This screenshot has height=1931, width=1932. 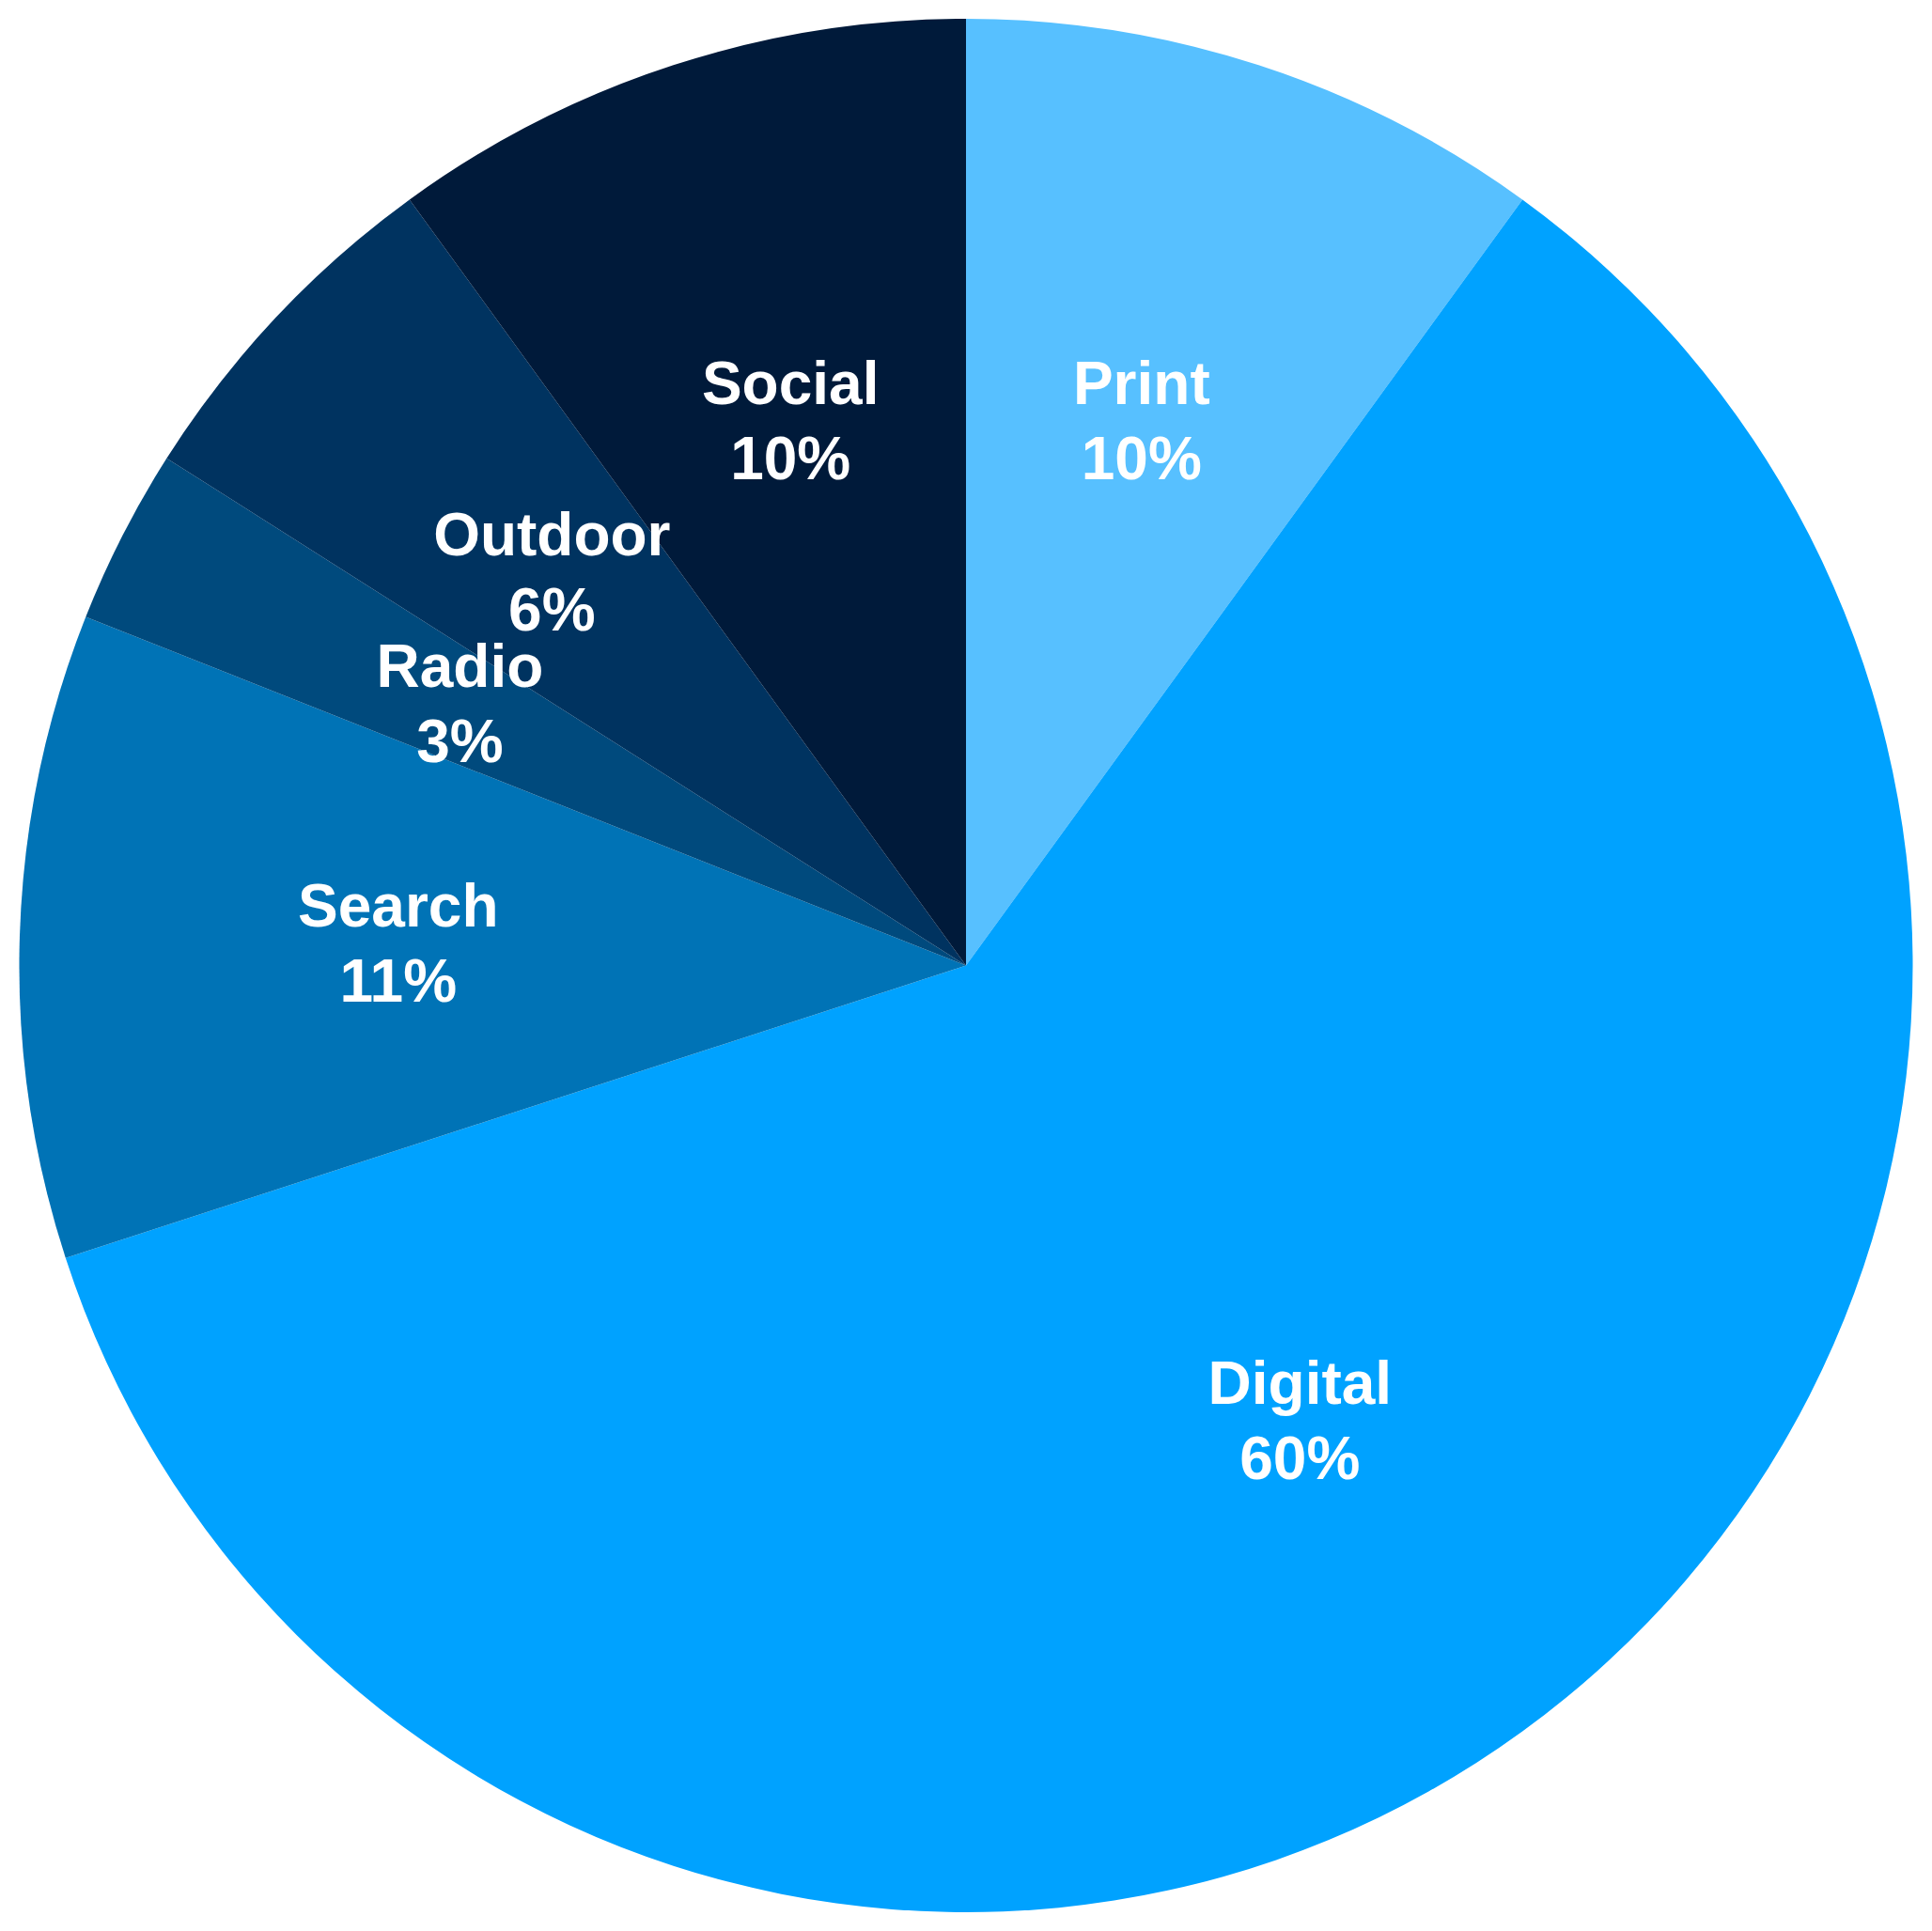 What do you see at coordinates (1300, 1459) in the screenshot?
I see `data-label: 60%` at bounding box center [1300, 1459].